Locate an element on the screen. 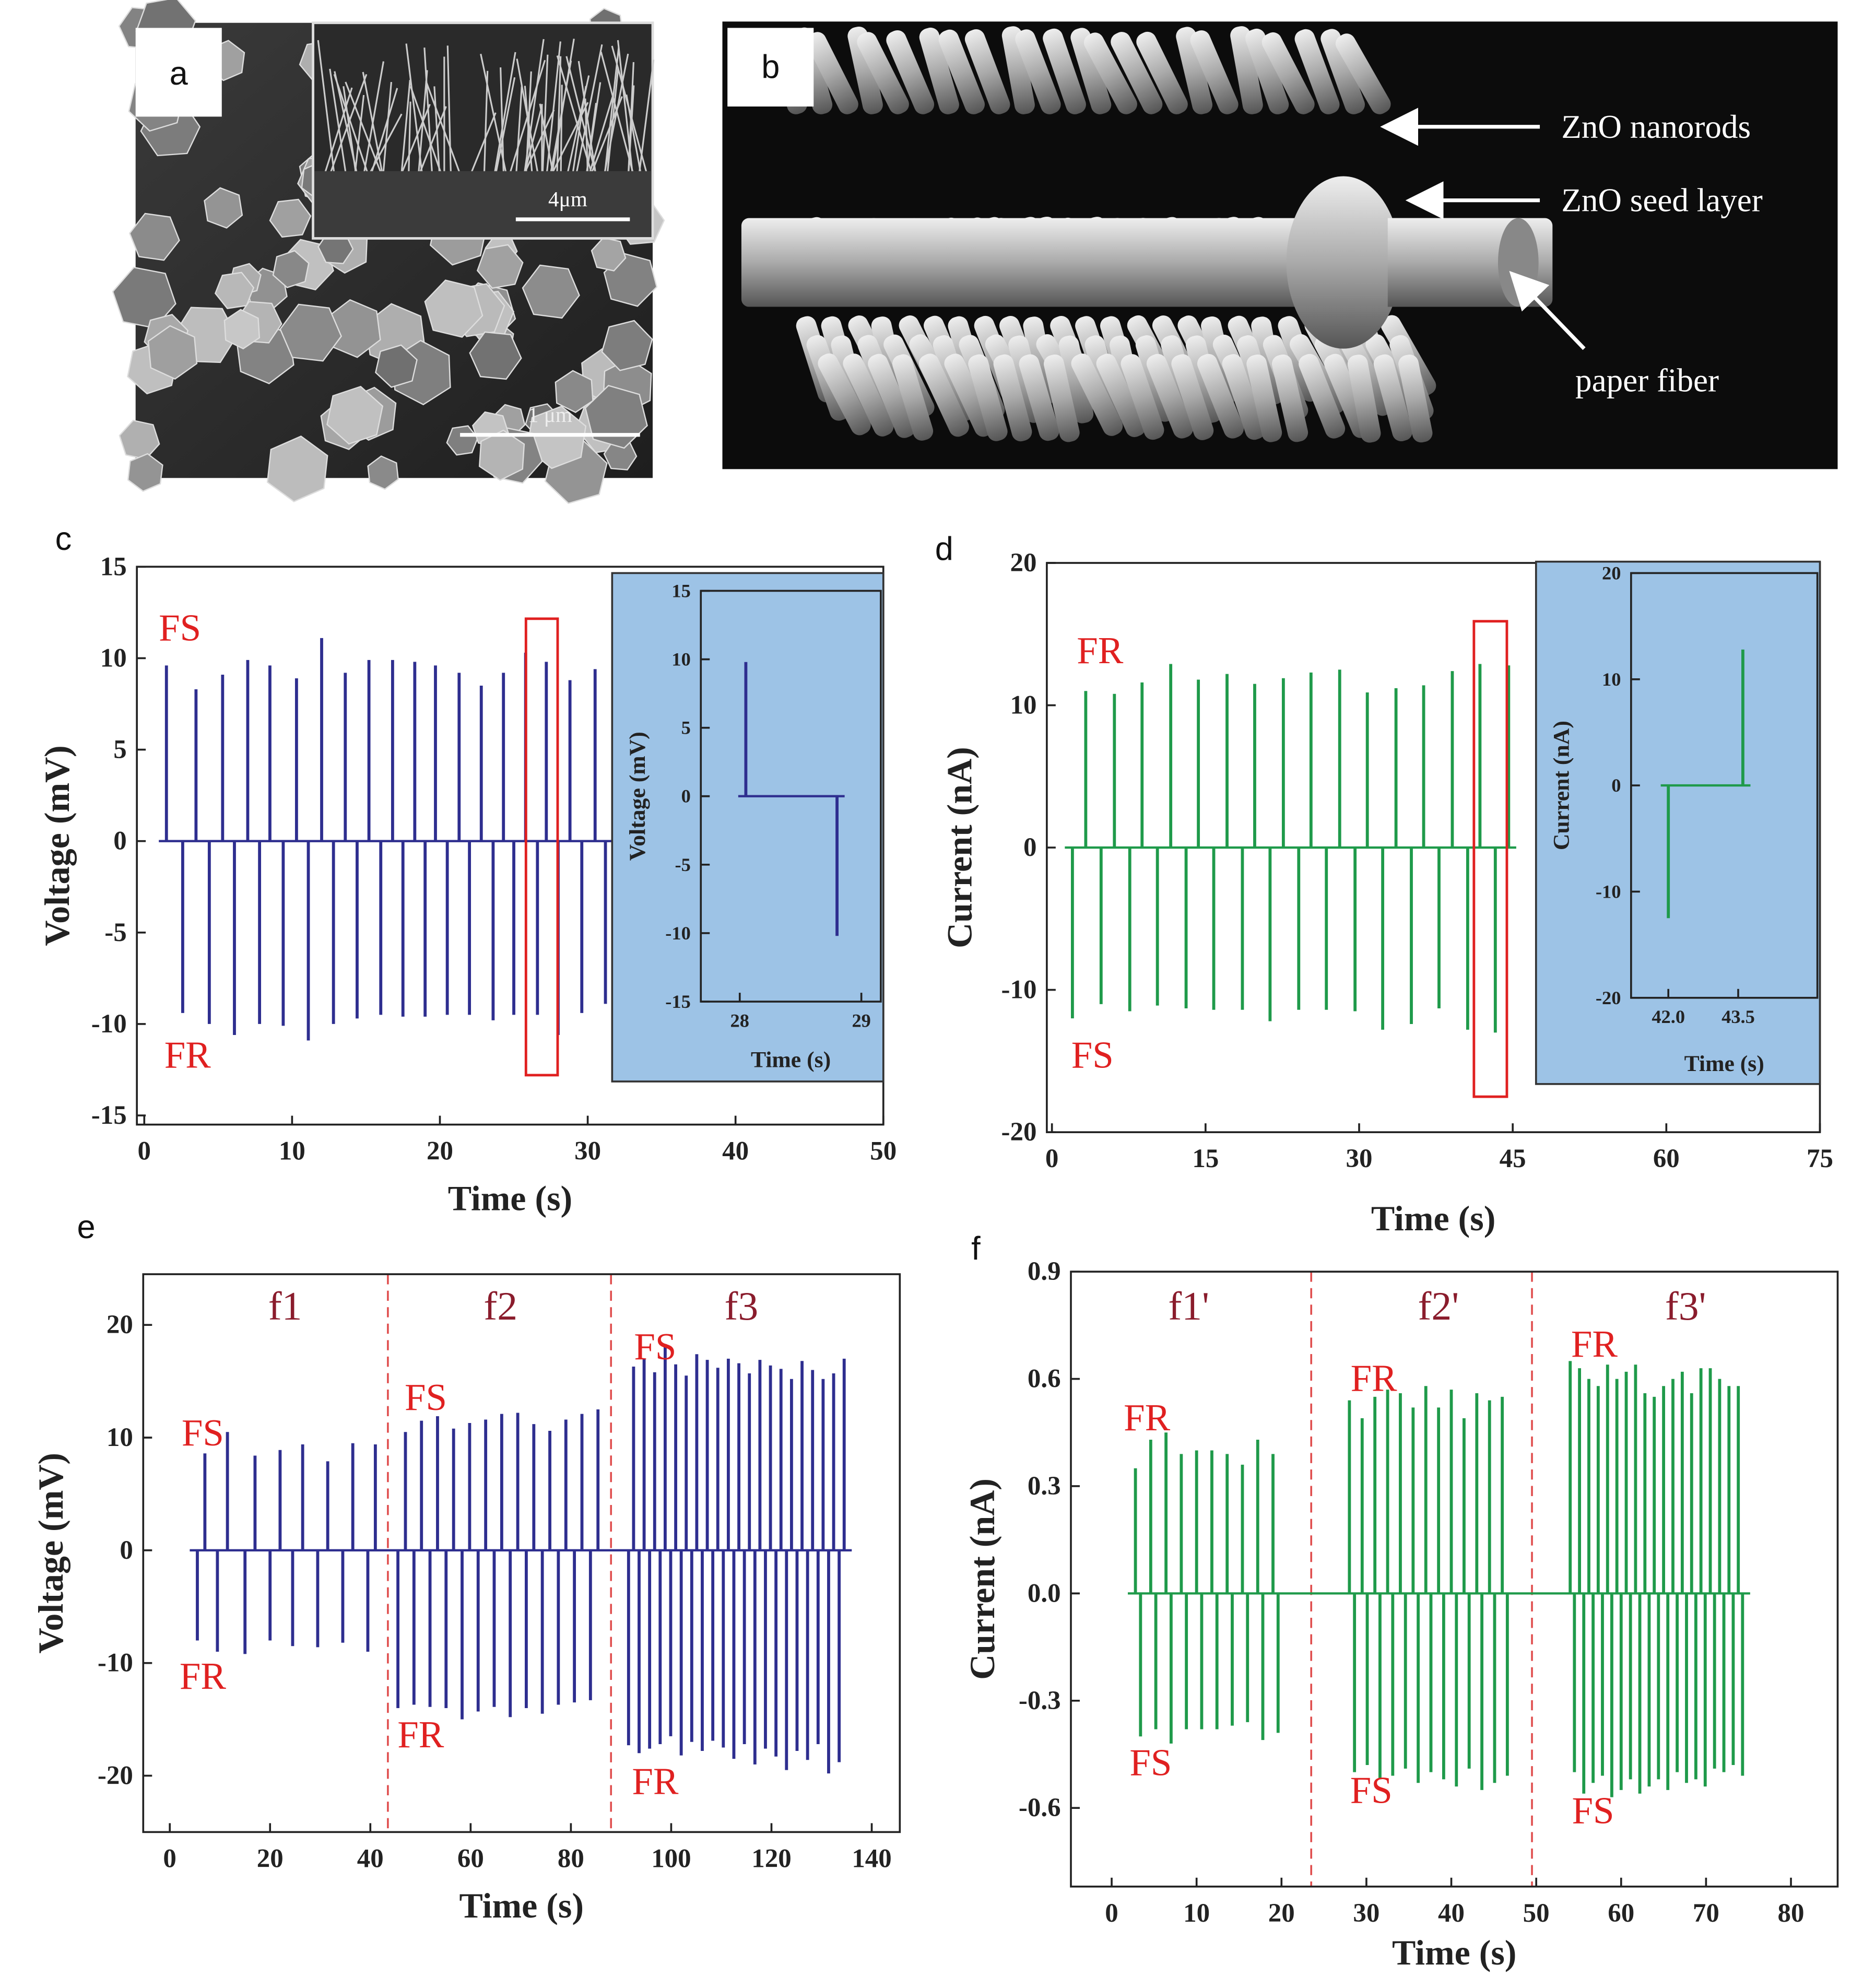  inset-bg is located at coordinates (748, 827).